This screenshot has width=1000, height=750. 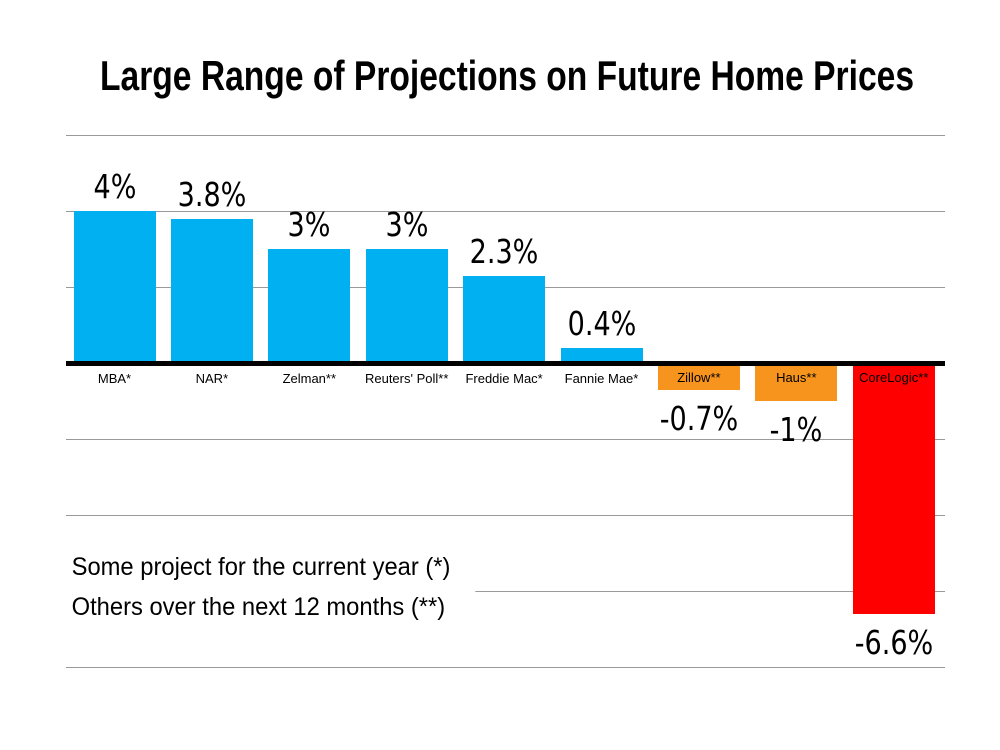 I want to click on category-label-fannie-mae: Fannie Mae*, so click(x=601, y=378).